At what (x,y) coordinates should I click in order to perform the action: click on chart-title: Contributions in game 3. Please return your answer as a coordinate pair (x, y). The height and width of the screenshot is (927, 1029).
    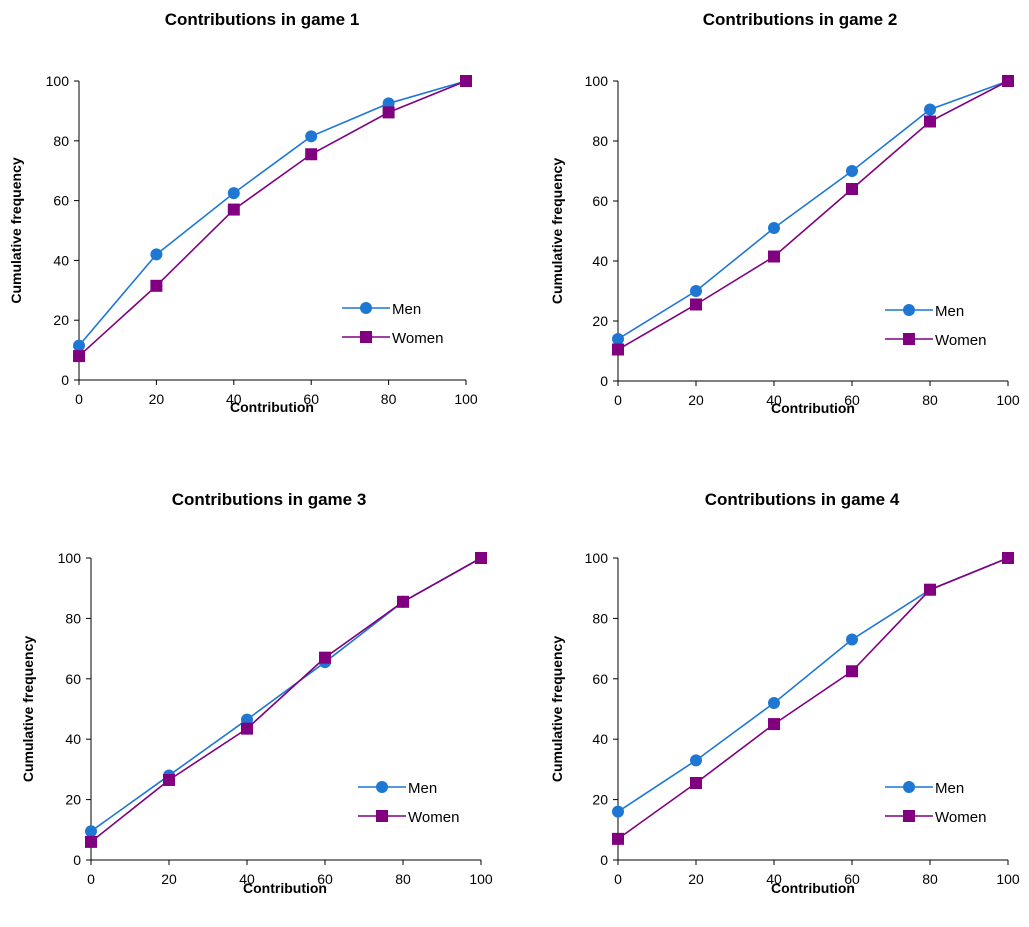
    Looking at the image, I should click on (269, 499).